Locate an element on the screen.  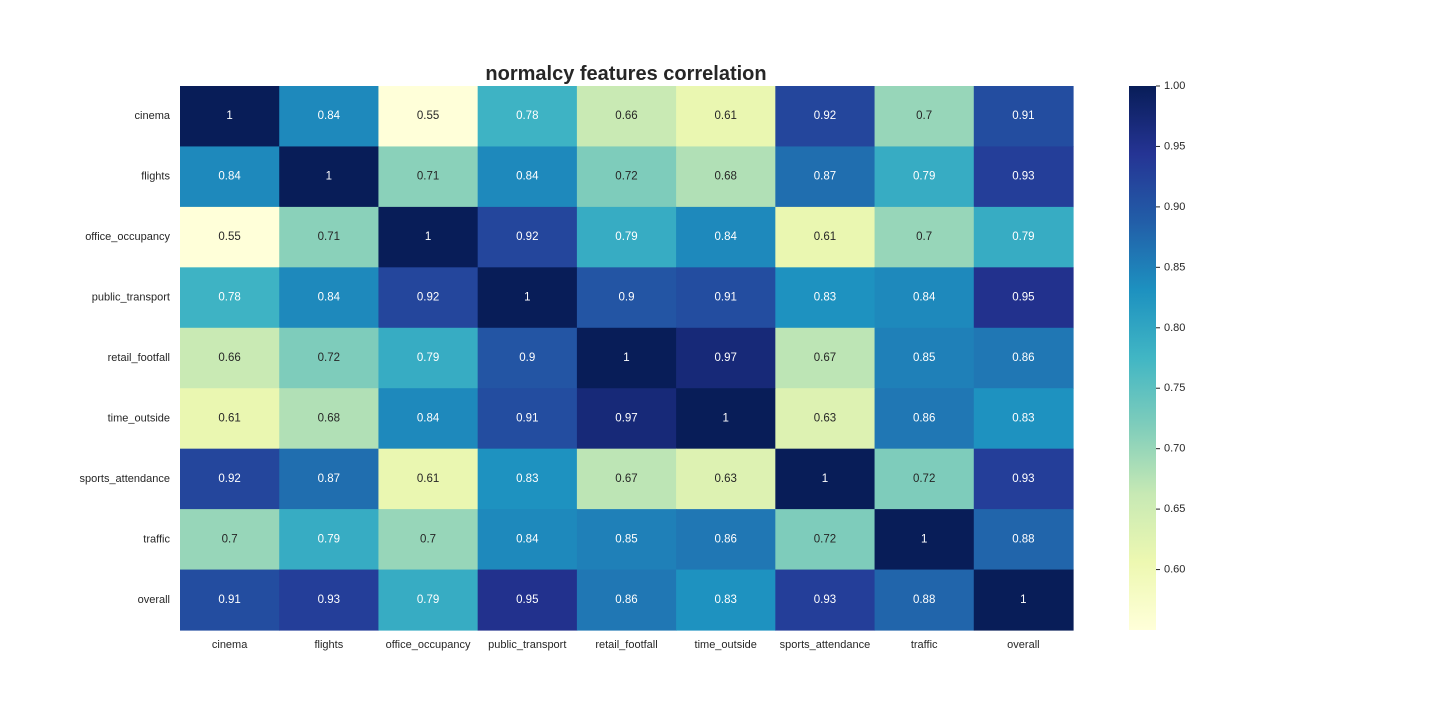
cell-value-sports_attendance-office_occupancy: 0.61 is located at coordinates (428, 479).